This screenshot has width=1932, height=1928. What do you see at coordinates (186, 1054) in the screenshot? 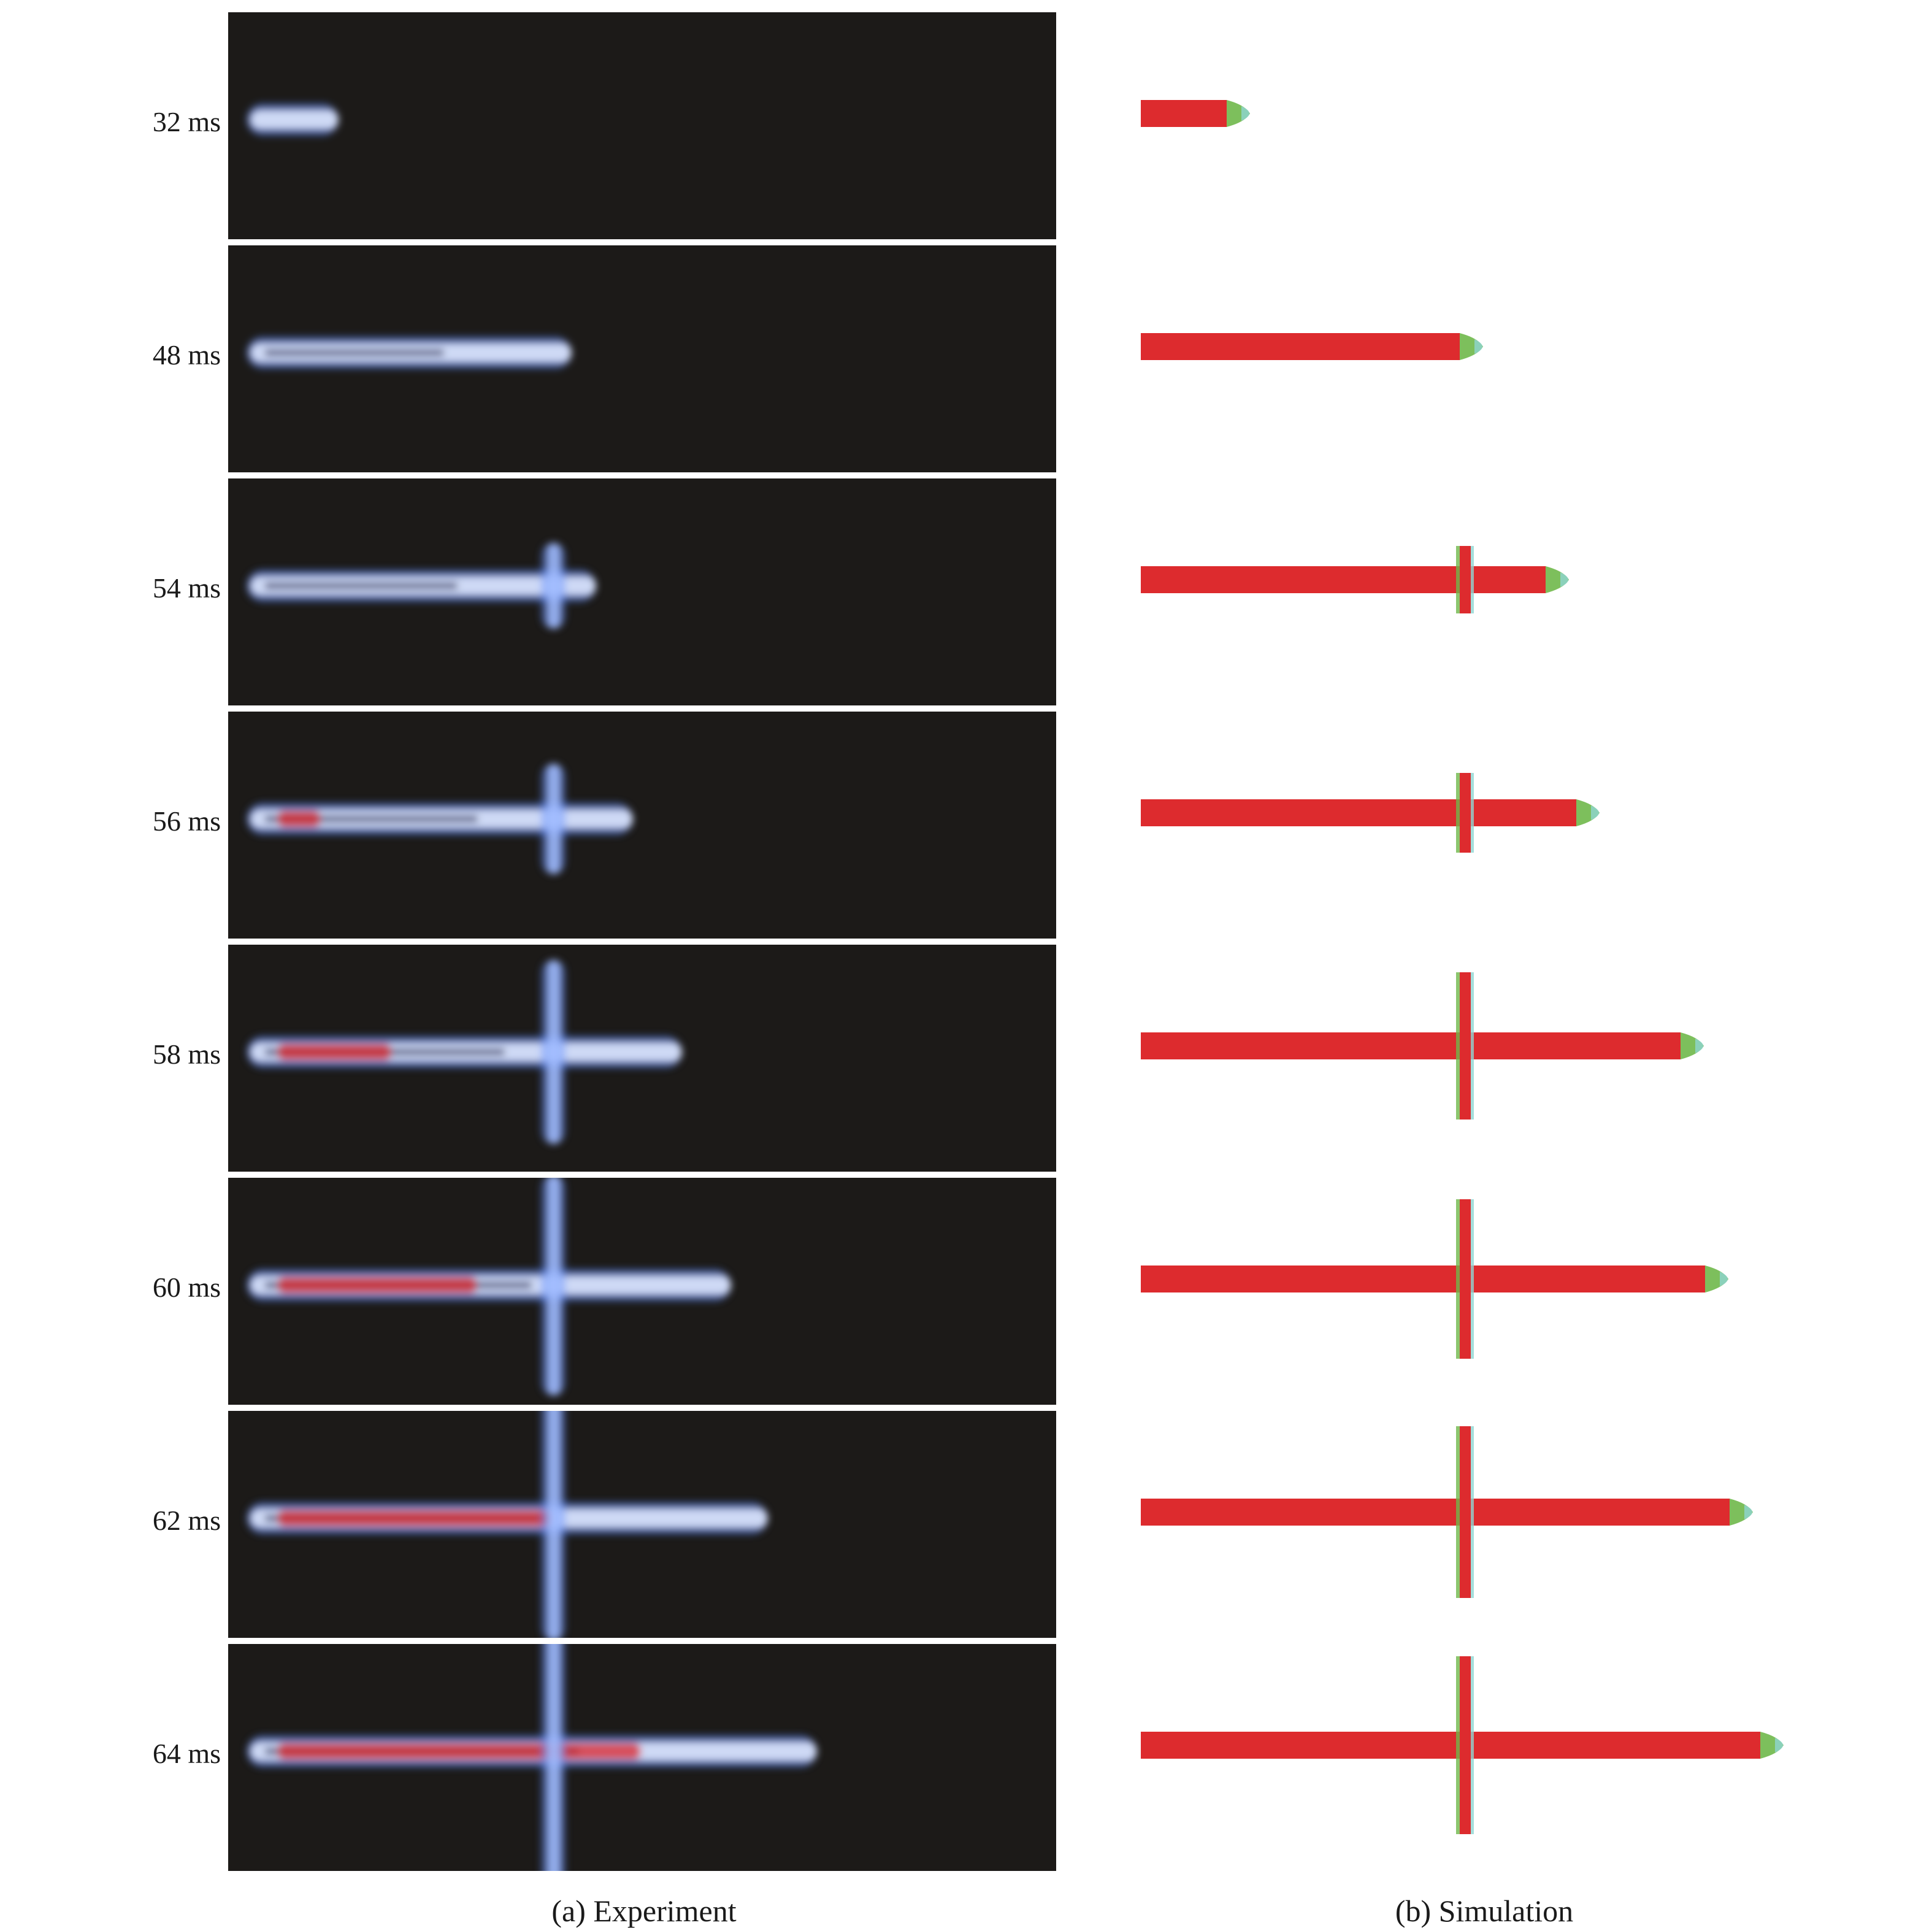
I see `time-label-5: 58 ms` at bounding box center [186, 1054].